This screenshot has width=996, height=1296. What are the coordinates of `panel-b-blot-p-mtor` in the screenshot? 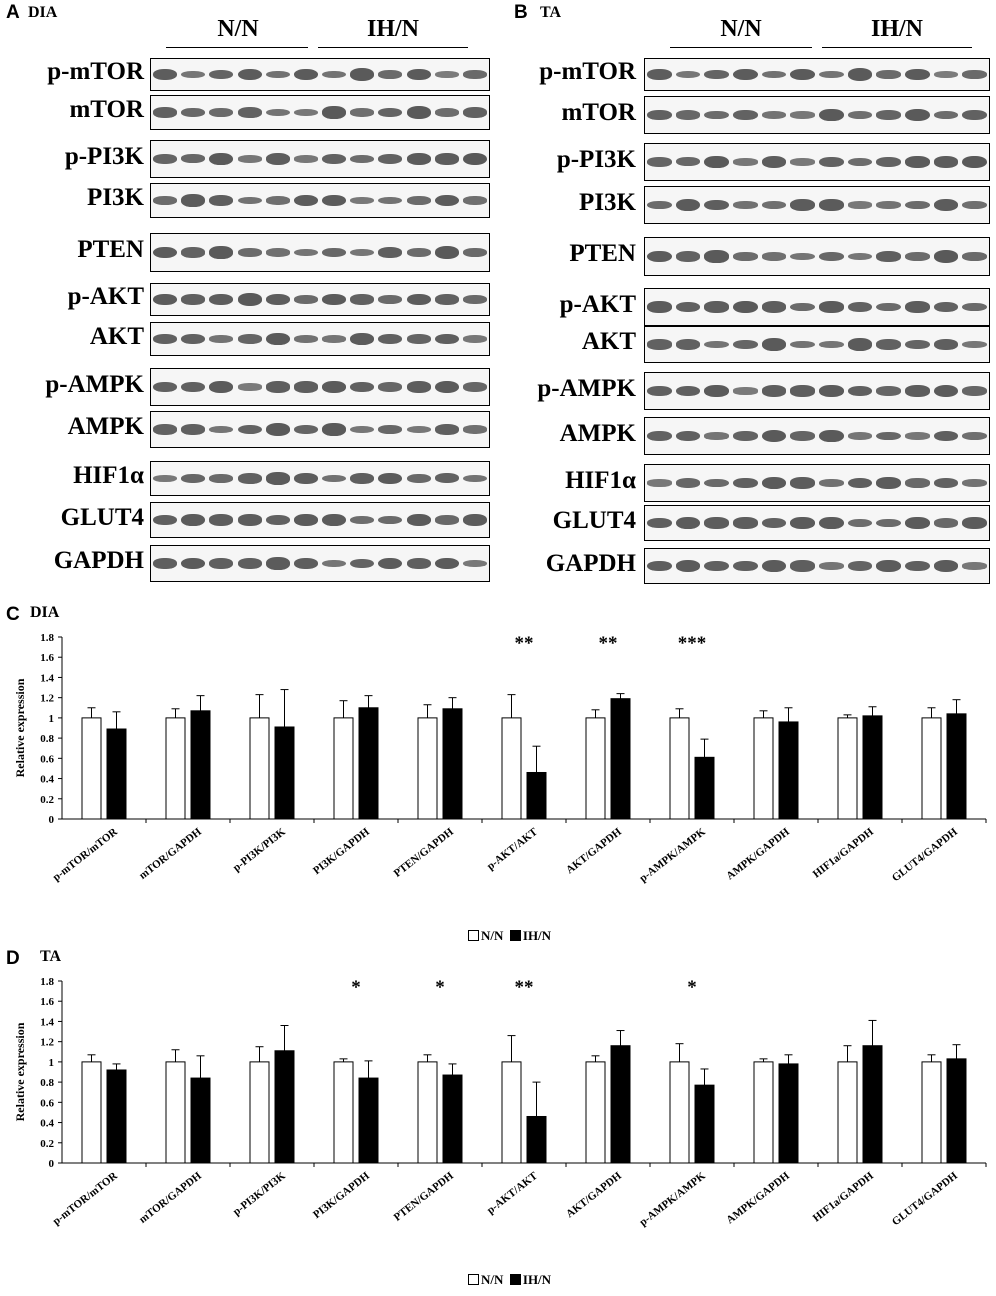 It's located at (817, 74).